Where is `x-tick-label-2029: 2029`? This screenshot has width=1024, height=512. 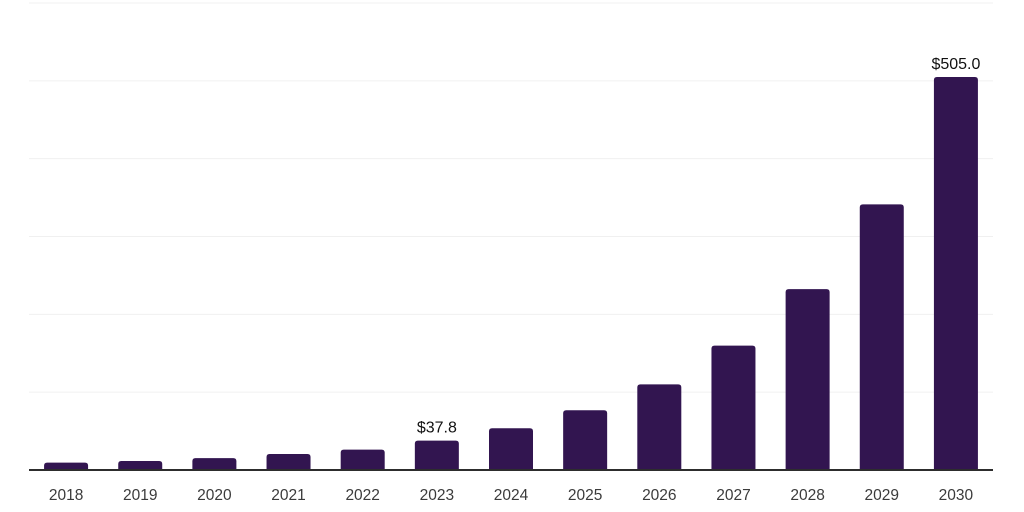
x-tick-label-2029: 2029 is located at coordinates (882, 495).